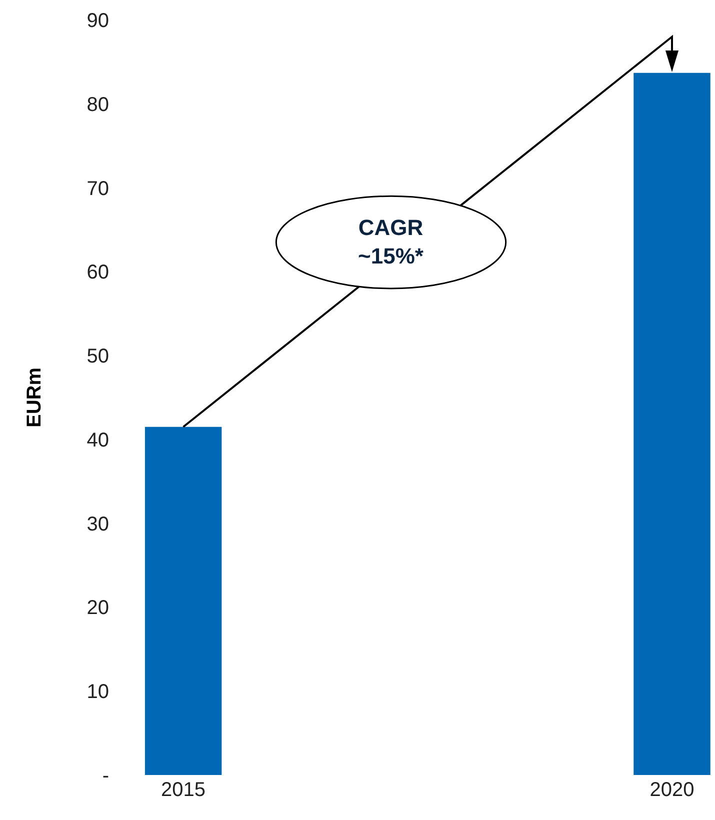 This screenshot has height=820, width=715. Describe the element at coordinates (97, 440) in the screenshot. I see `y-tick-label: 40` at that location.